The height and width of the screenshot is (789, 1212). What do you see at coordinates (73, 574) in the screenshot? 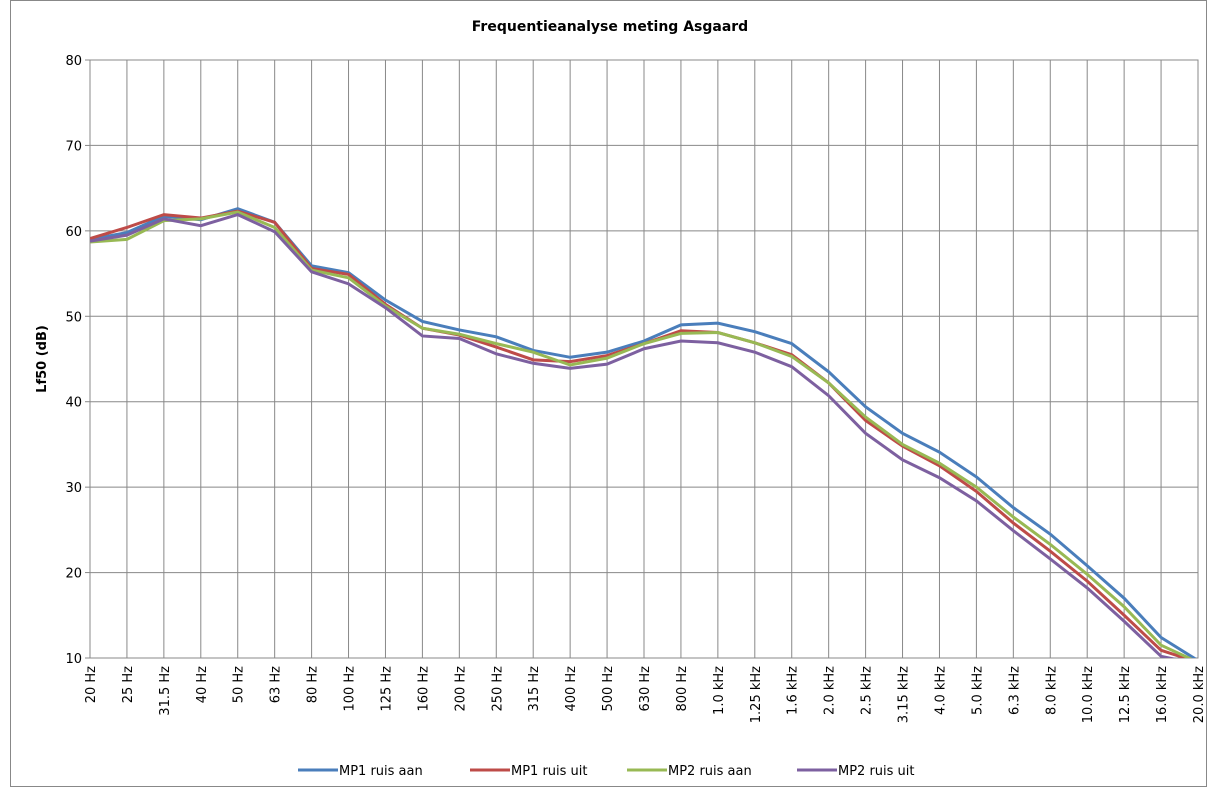
I see `y-tick-label: 20` at bounding box center [73, 574].